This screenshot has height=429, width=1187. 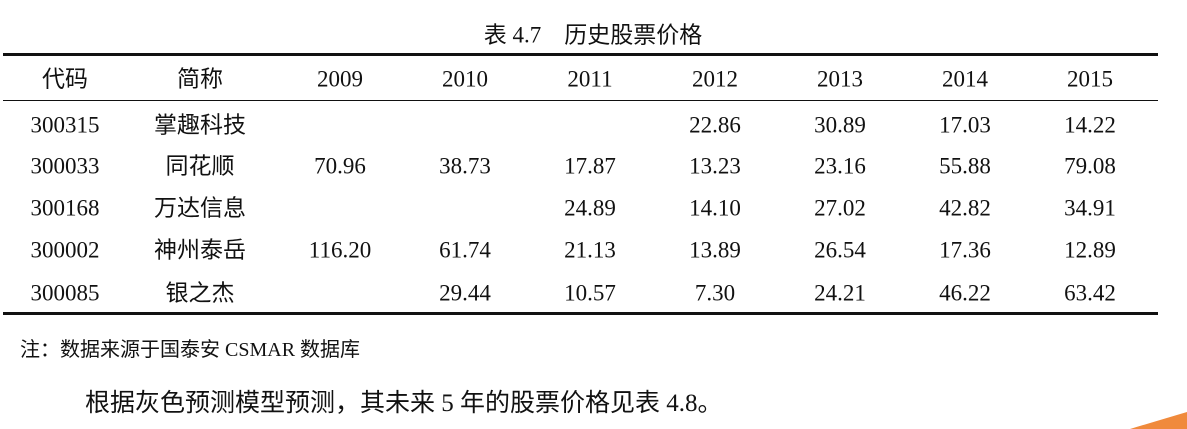 What do you see at coordinates (1090, 208) in the screenshot?
I see `table-cell: 34.91` at bounding box center [1090, 208].